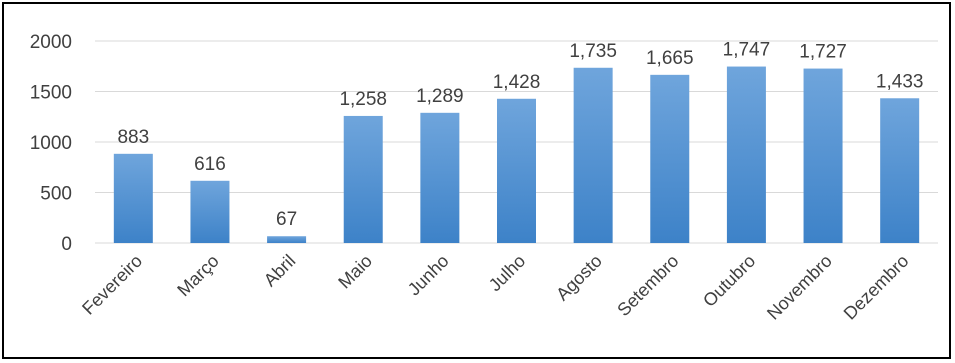 The image size is (955, 363). Describe the element at coordinates (593, 155) in the screenshot. I see `bar-agosto` at that location.